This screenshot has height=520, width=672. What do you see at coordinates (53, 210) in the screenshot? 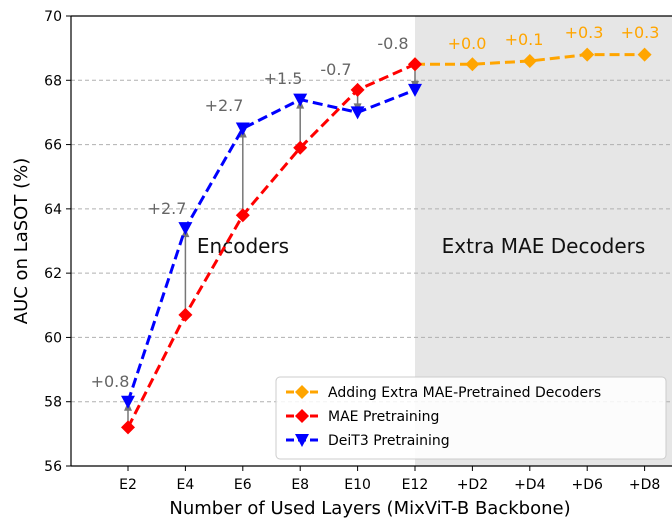
I see `y-tick-label: 64` at bounding box center [53, 210].